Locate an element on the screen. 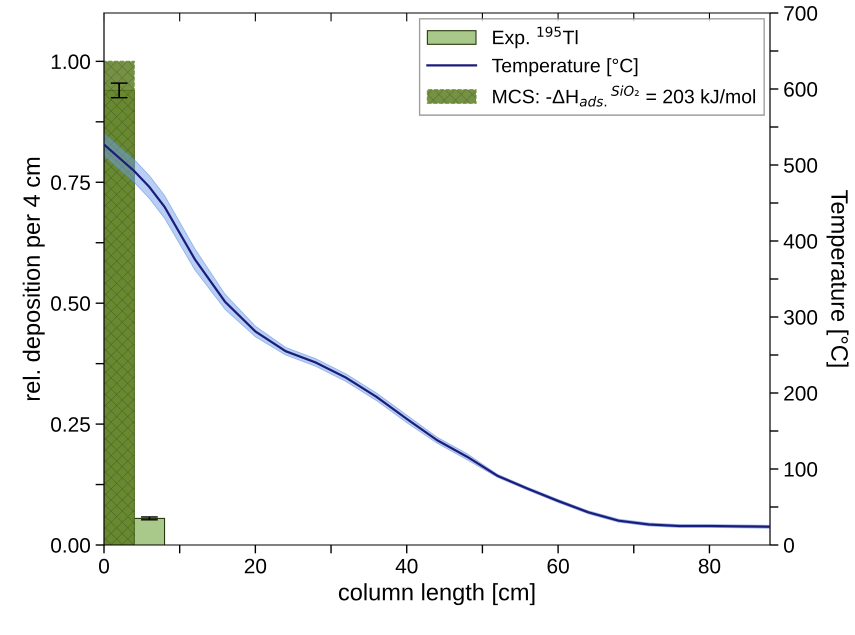 The image size is (855, 635). y-tick-label: 0.00 is located at coordinates (70, 545).